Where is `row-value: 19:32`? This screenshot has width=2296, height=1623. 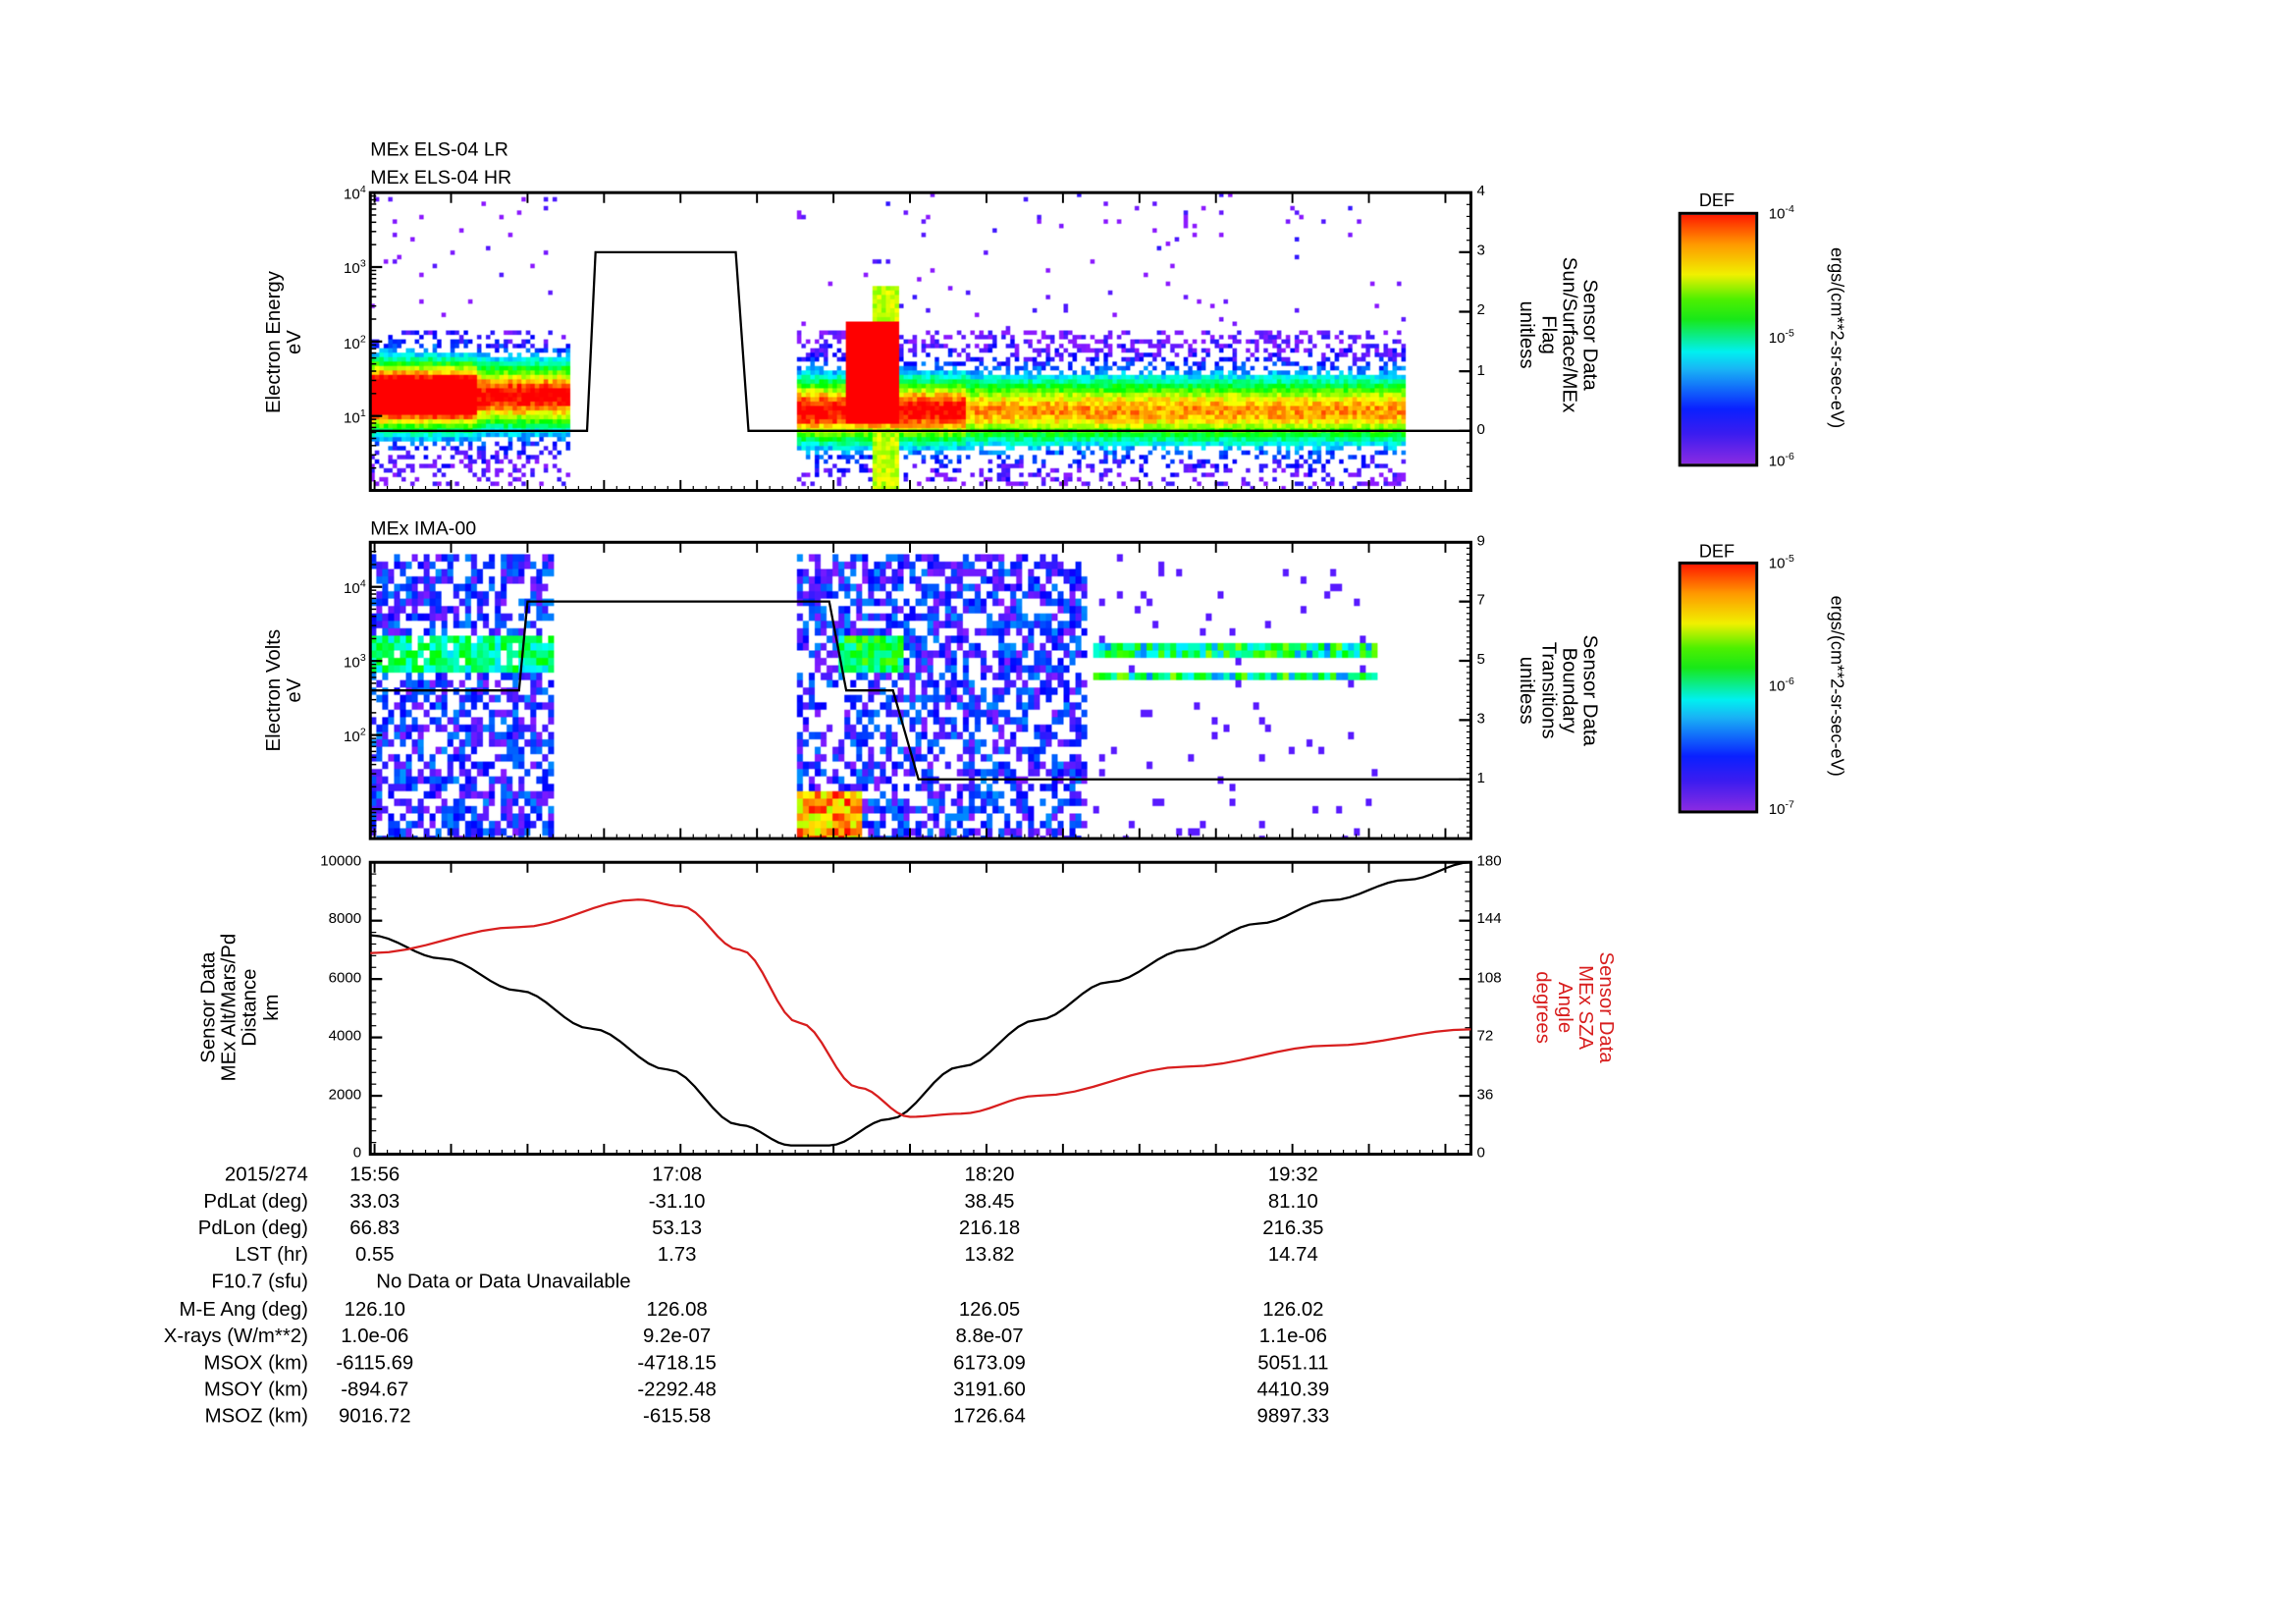 row-value: 19:32 is located at coordinates (1293, 1174).